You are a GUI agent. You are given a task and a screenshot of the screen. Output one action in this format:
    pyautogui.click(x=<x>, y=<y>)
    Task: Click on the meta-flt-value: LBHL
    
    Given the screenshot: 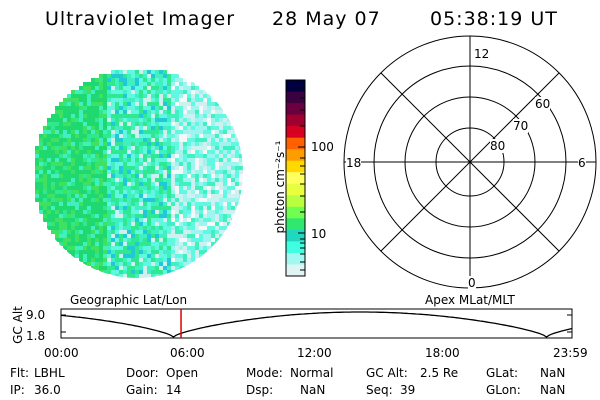 What is the action you would take?
    pyautogui.click(x=49, y=373)
    